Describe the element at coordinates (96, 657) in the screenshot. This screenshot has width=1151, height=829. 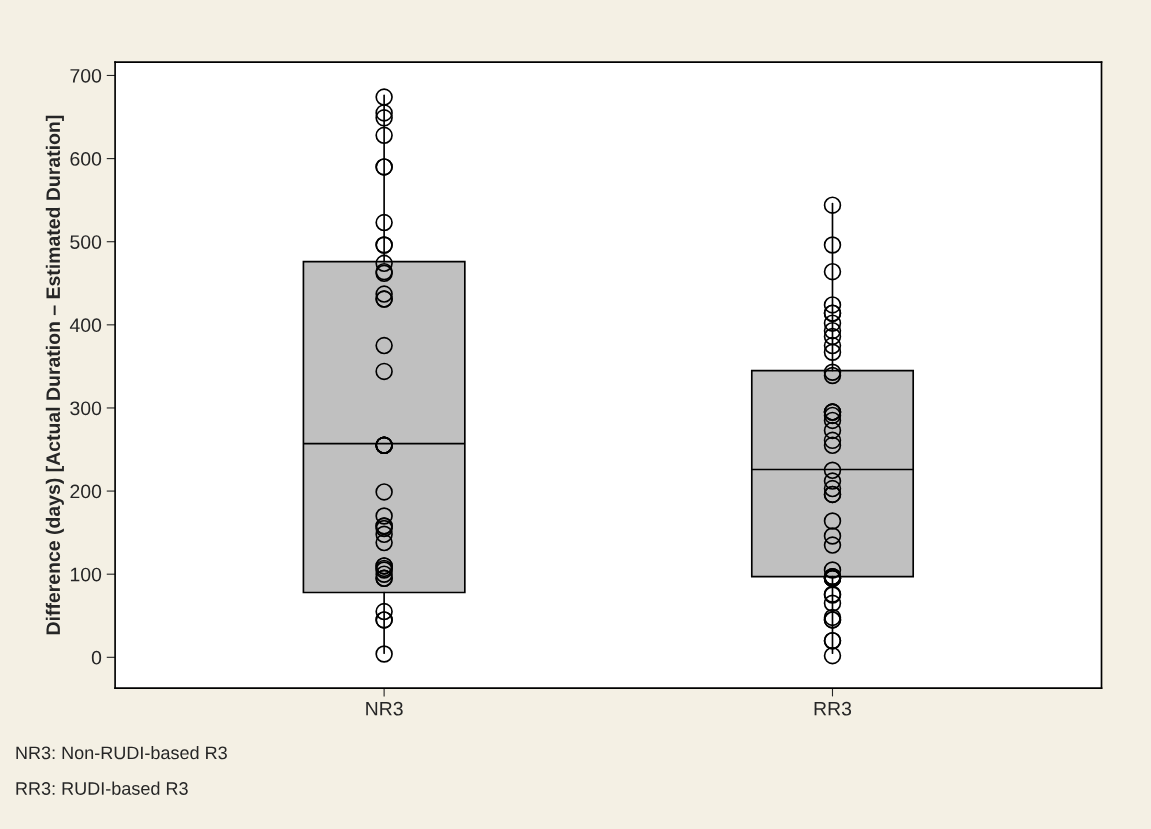
I see `y-tick-label: 0` at that location.